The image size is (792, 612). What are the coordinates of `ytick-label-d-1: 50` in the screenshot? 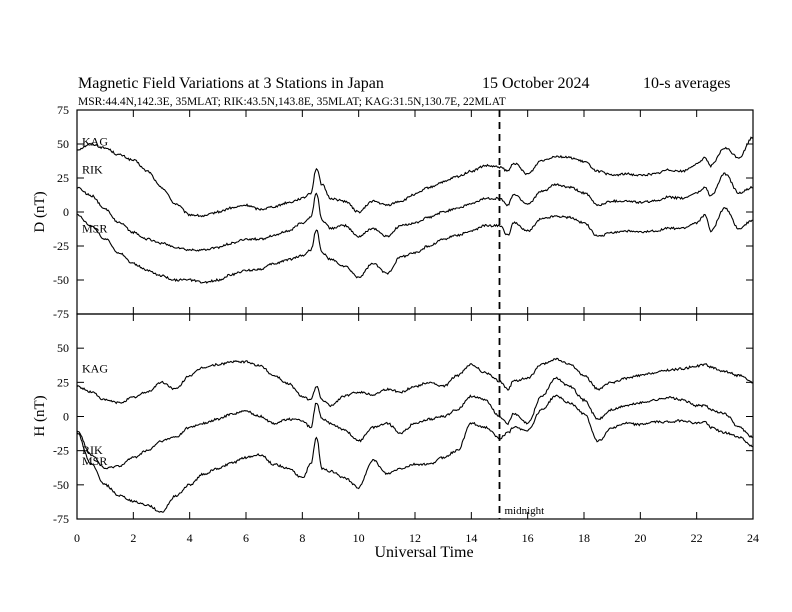 It's located at (63, 144).